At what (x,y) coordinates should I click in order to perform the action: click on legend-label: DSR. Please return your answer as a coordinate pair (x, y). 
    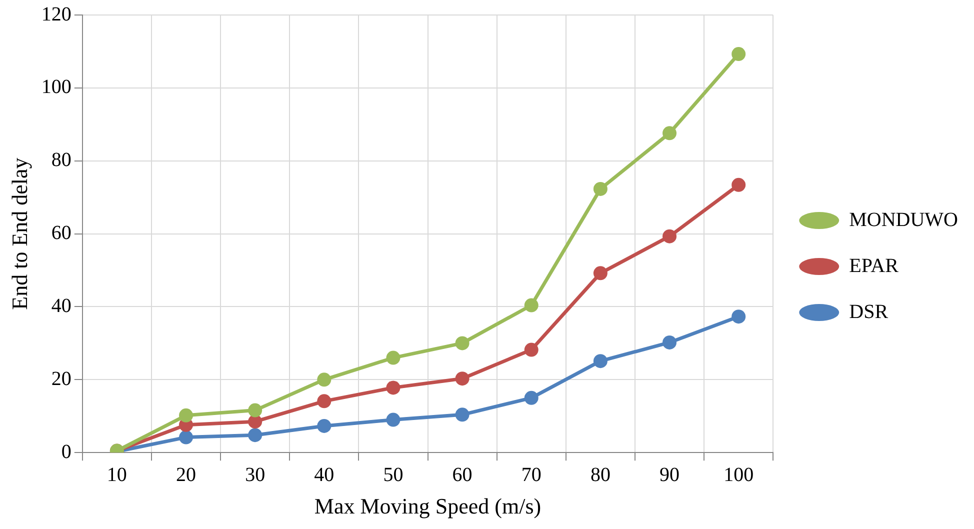
    Looking at the image, I should click on (869, 311).